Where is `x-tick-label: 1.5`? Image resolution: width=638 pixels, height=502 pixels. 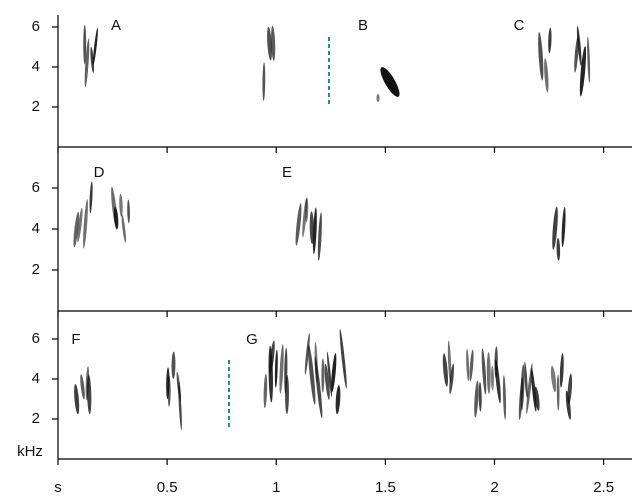 x-tick-label: 1.5 is located at coordinates (385, 487).